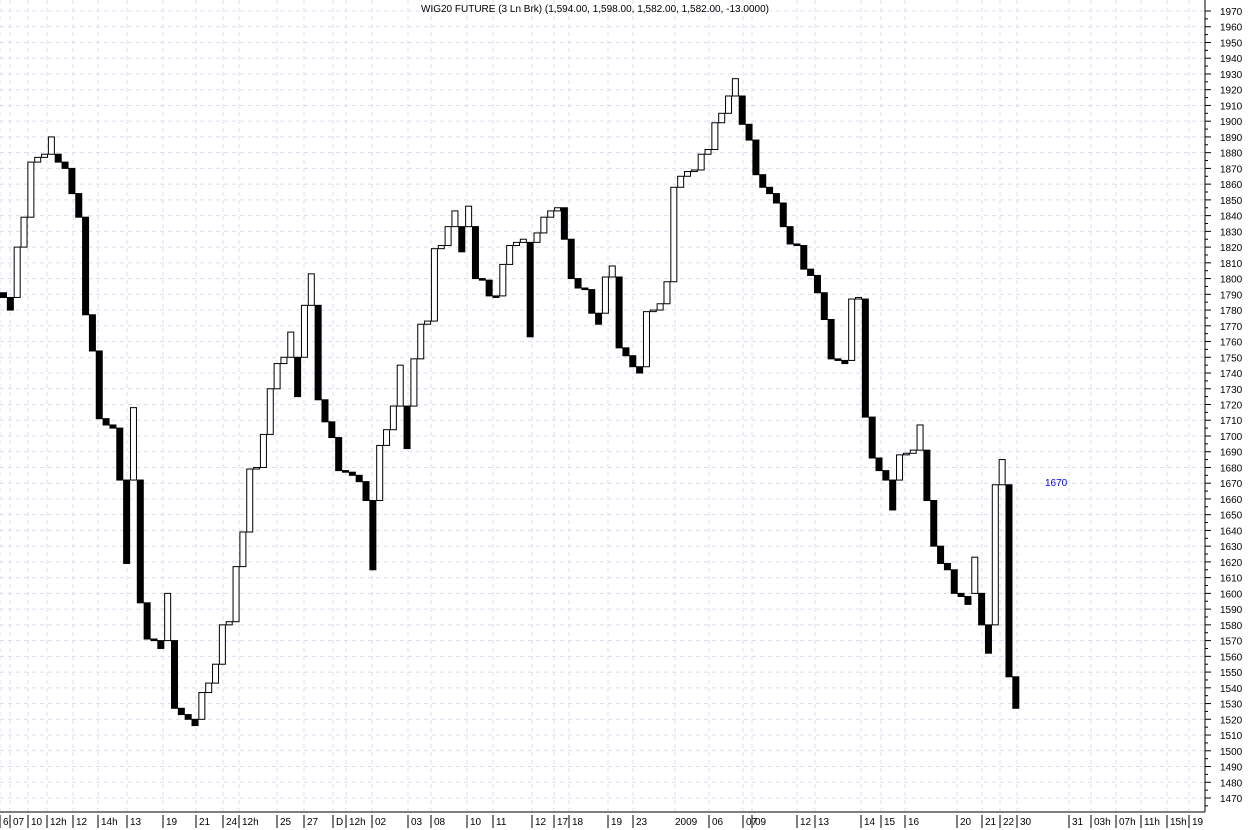 The height and width of the screenshot is (830, 1250). What do you see at coordinates (1231, 468) in the screenshot?
I see `y-tick-label: 1680` at bounding box center [1231, 468].